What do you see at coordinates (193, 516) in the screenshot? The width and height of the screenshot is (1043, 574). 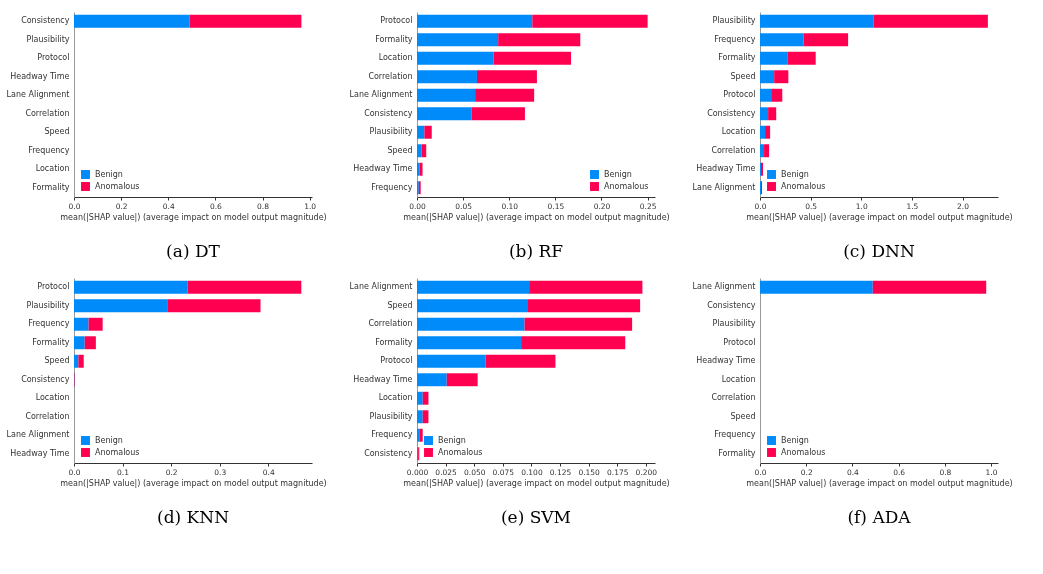 I see `text: (d) KNN` at bounding box center [193, 516].